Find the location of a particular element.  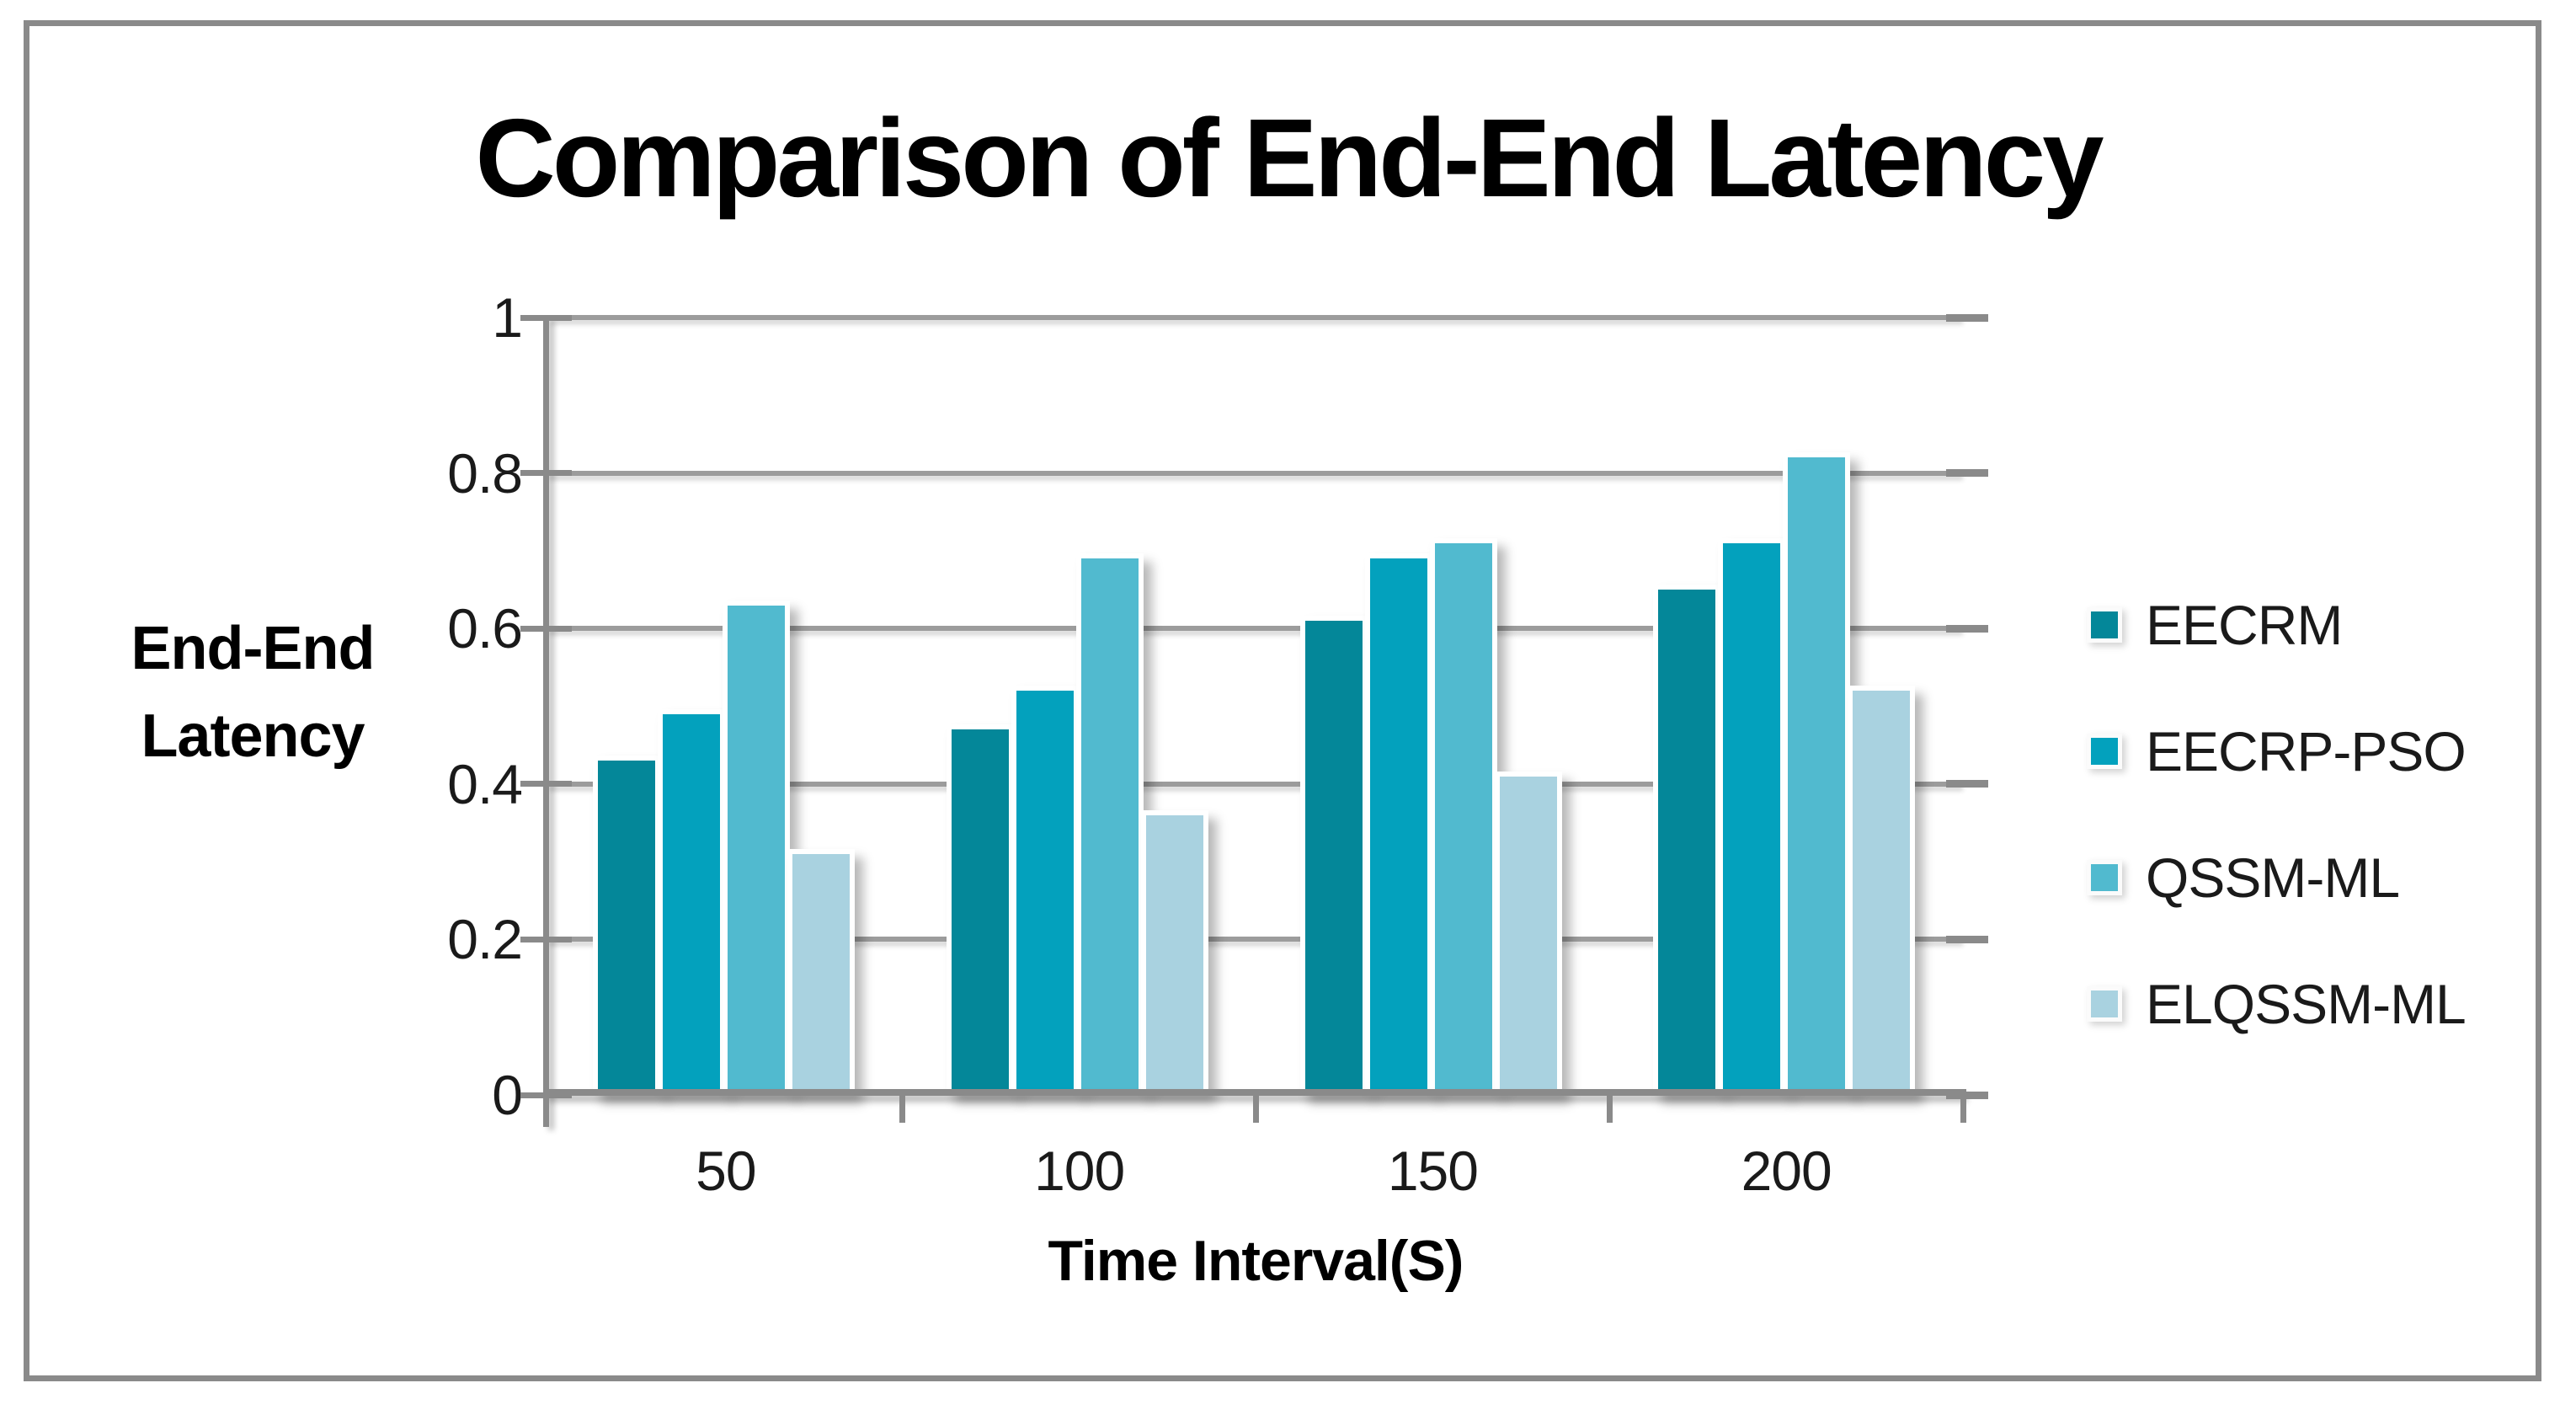

gridline-0.4 is located at coordinates (1256, 784).